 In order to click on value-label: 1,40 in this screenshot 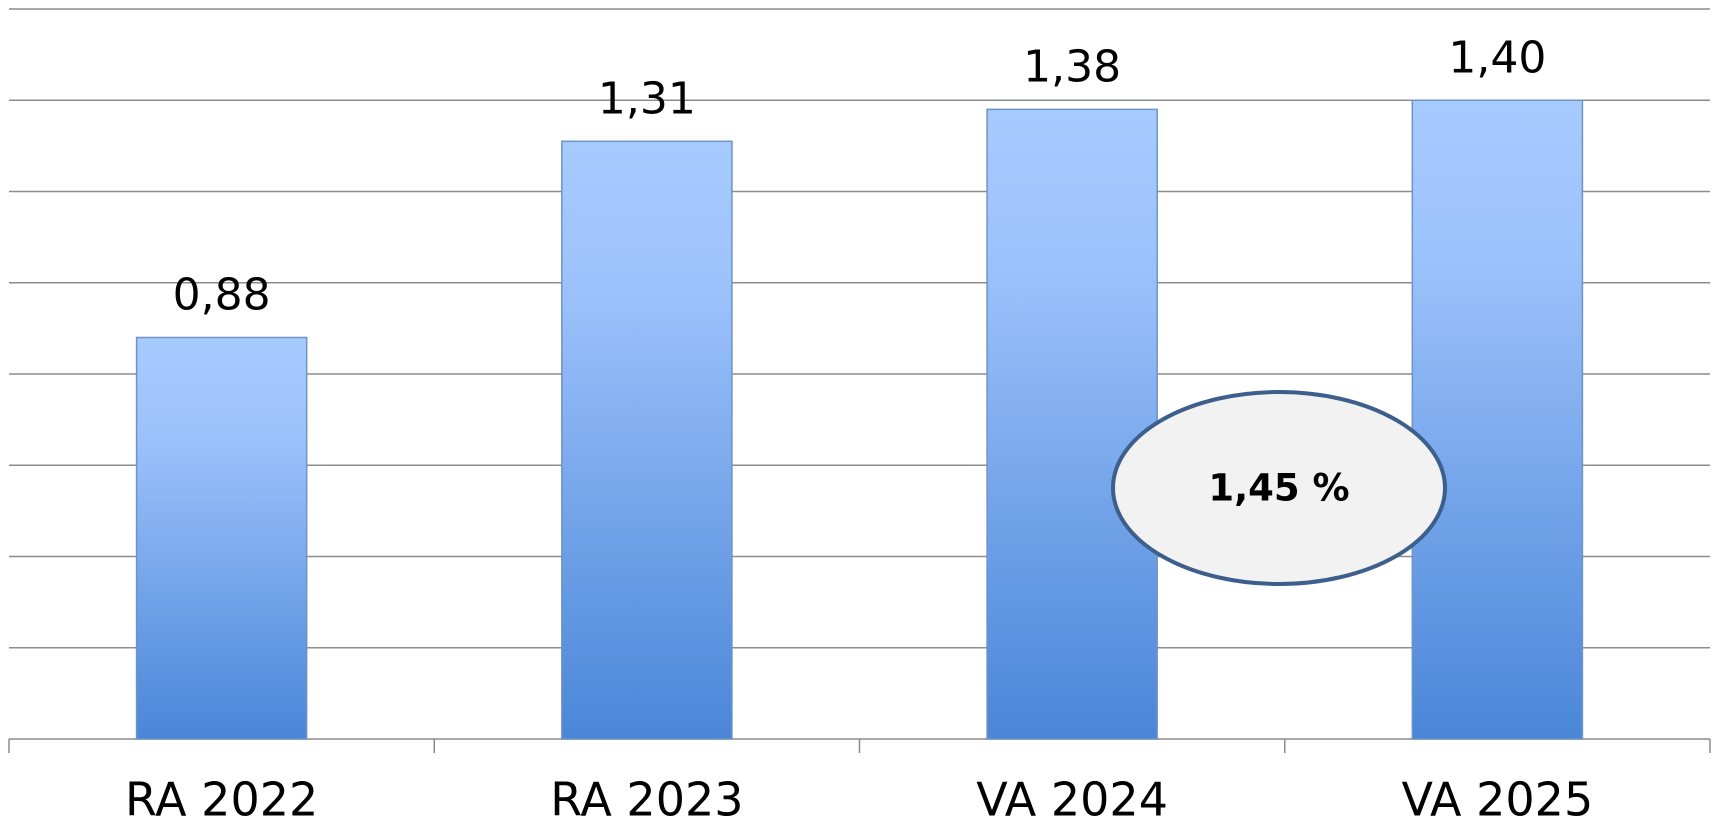, I will do `click(1497, 57)`.